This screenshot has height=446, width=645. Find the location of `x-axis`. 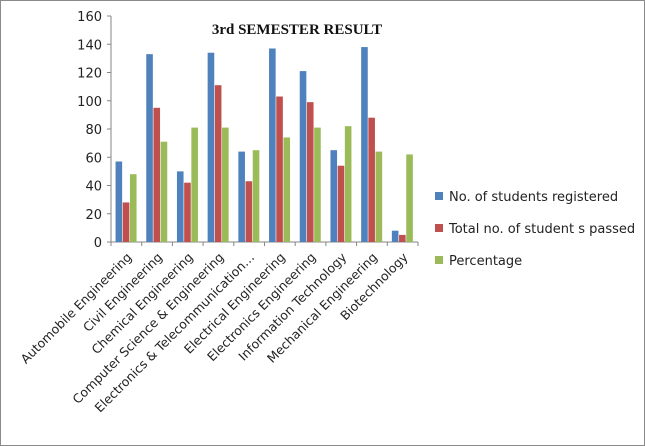

x-axis is located at coordinates (264, 243).